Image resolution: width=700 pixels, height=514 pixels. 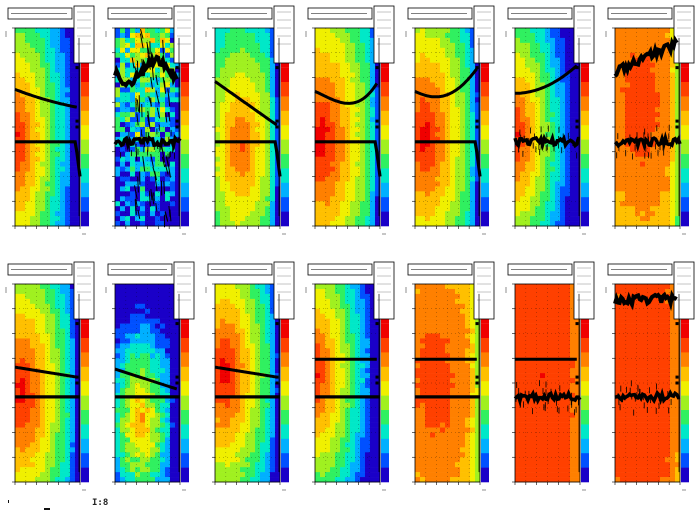 What do you see at coordinates (46, 372) in the screenshot?
I see `data-band-upper` at bounding box center [46, 372].